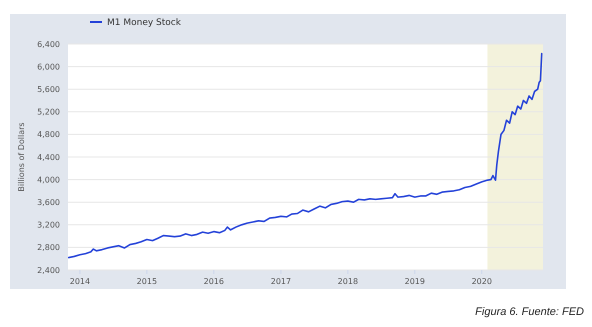 This screenshot has width=592, height=327. I want to click on y-tick-label: 4,000, so click(48, 179).